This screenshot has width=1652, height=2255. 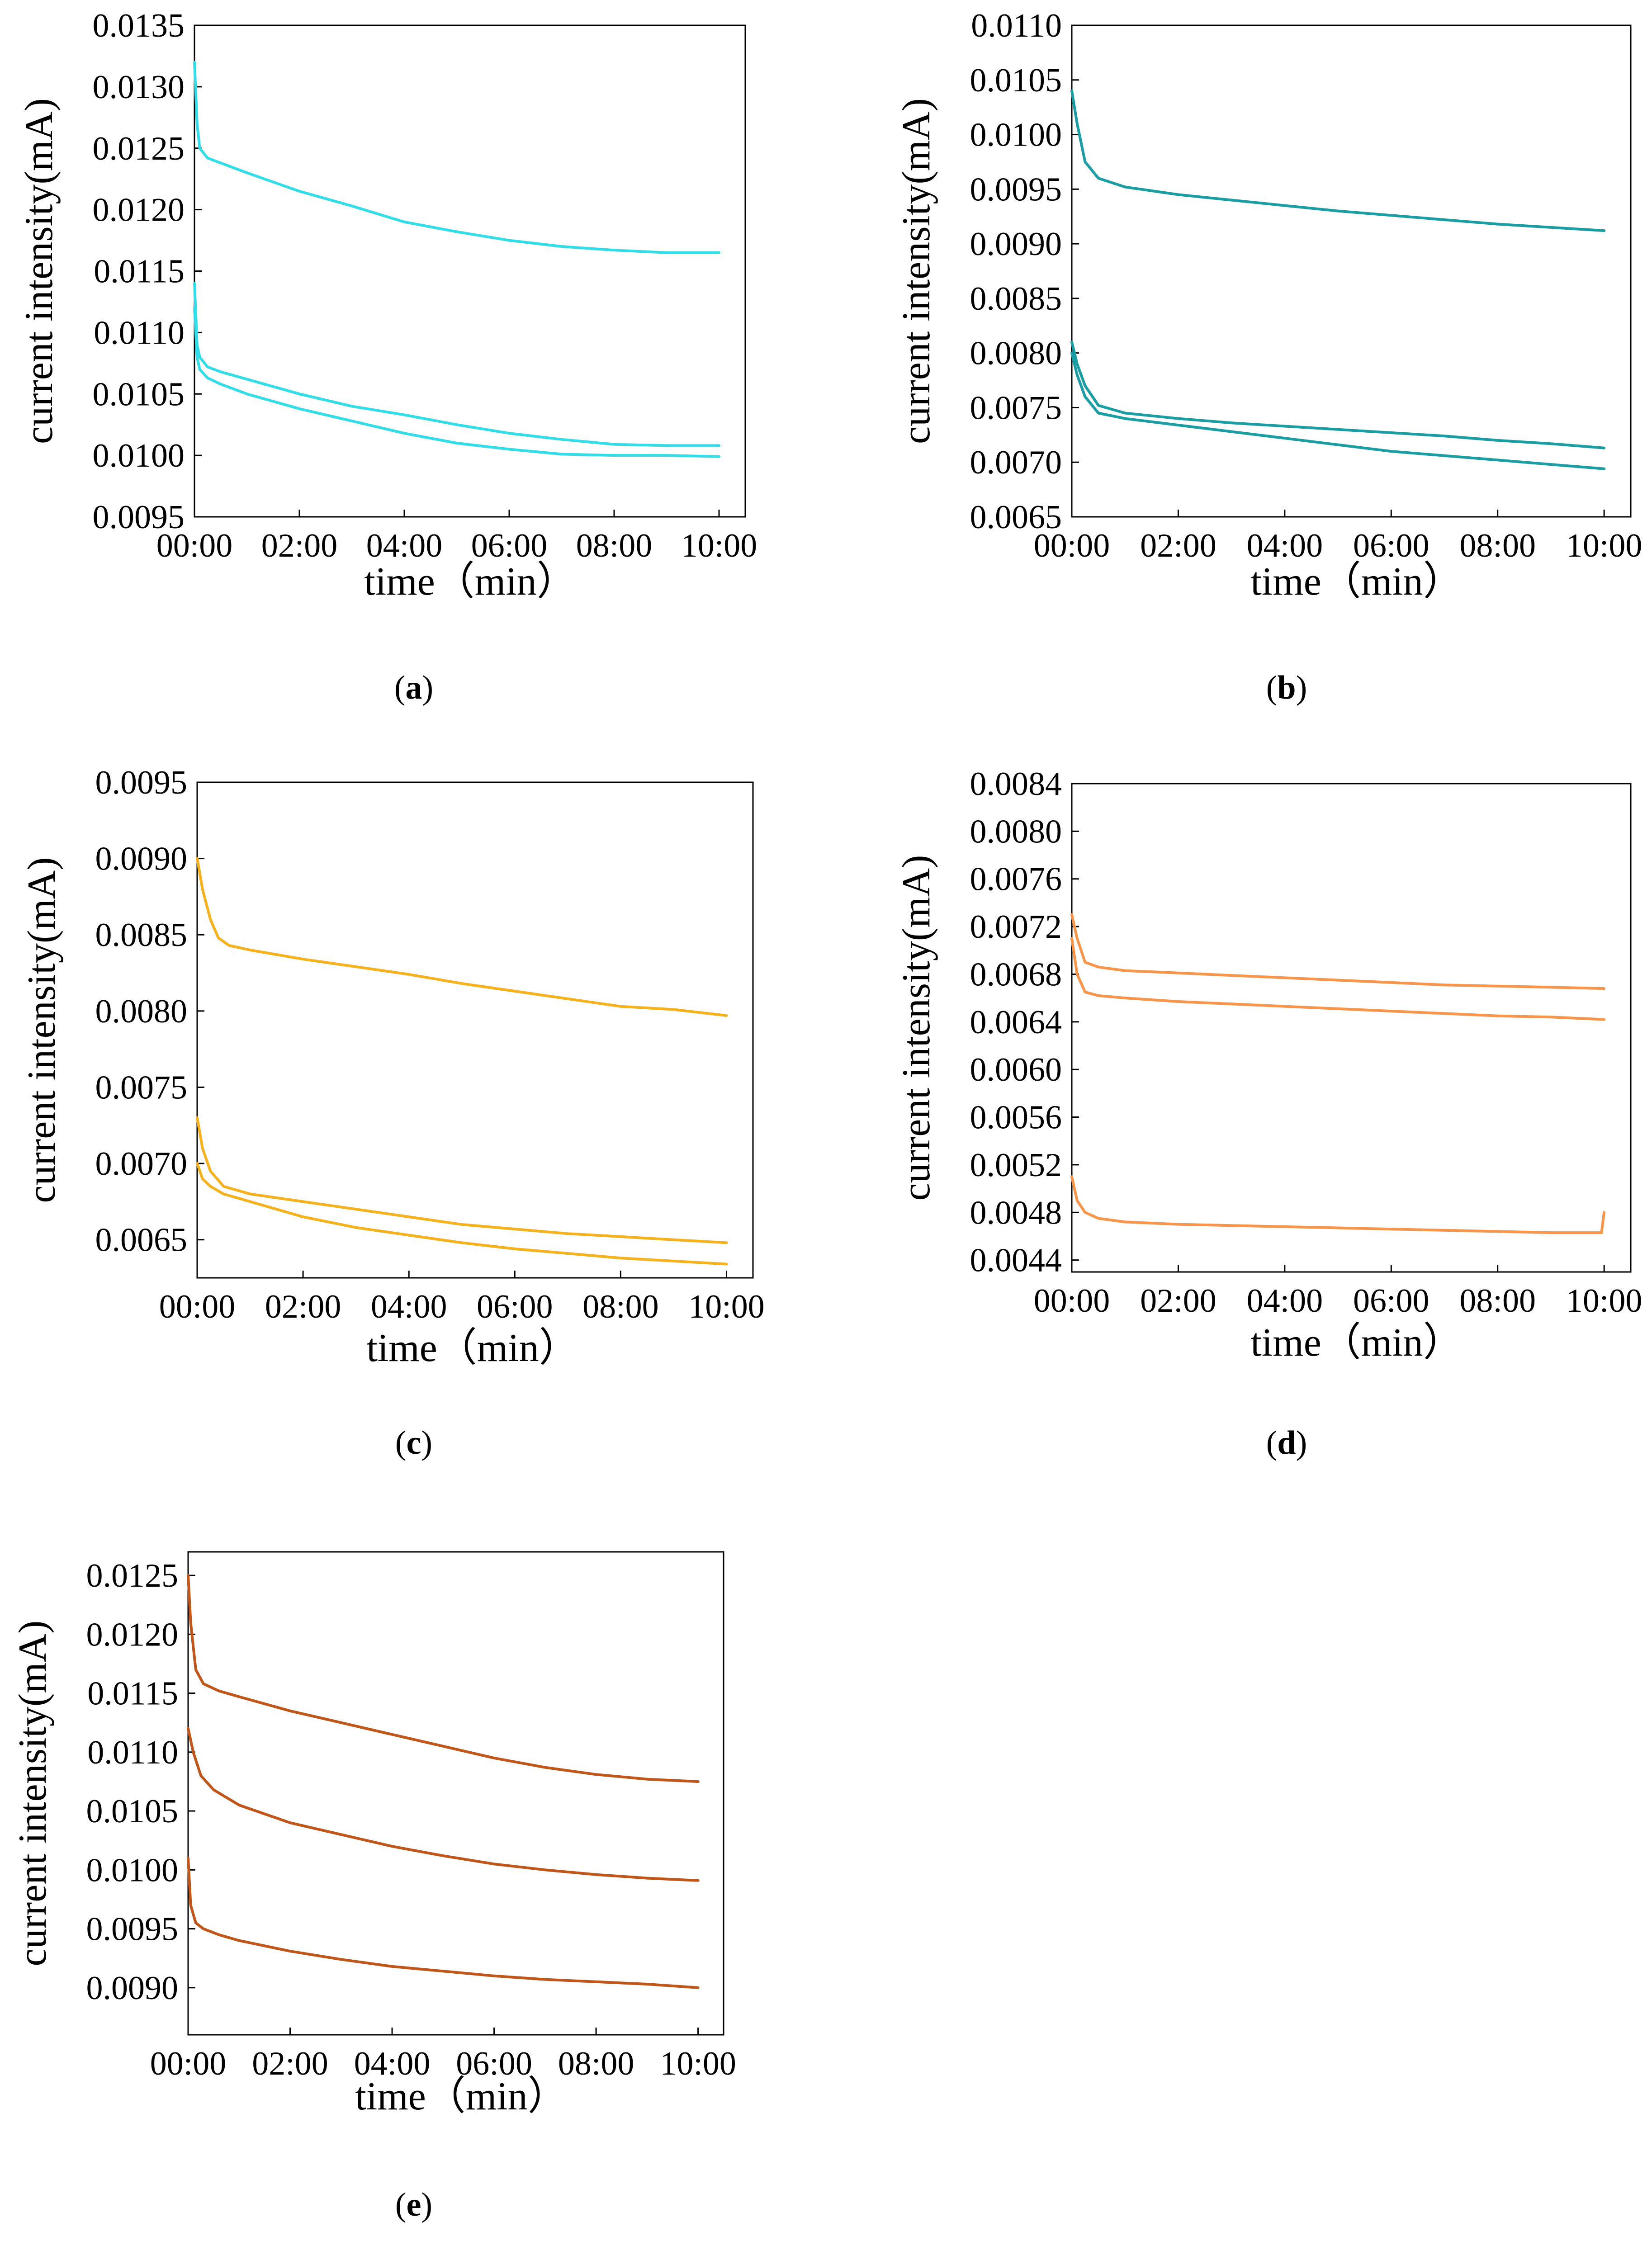 What do you see at coordinates (1016, 1069) in the screenshot?
I see `y-tick-label: 0.0060` at bounding box center [1016, 1069].